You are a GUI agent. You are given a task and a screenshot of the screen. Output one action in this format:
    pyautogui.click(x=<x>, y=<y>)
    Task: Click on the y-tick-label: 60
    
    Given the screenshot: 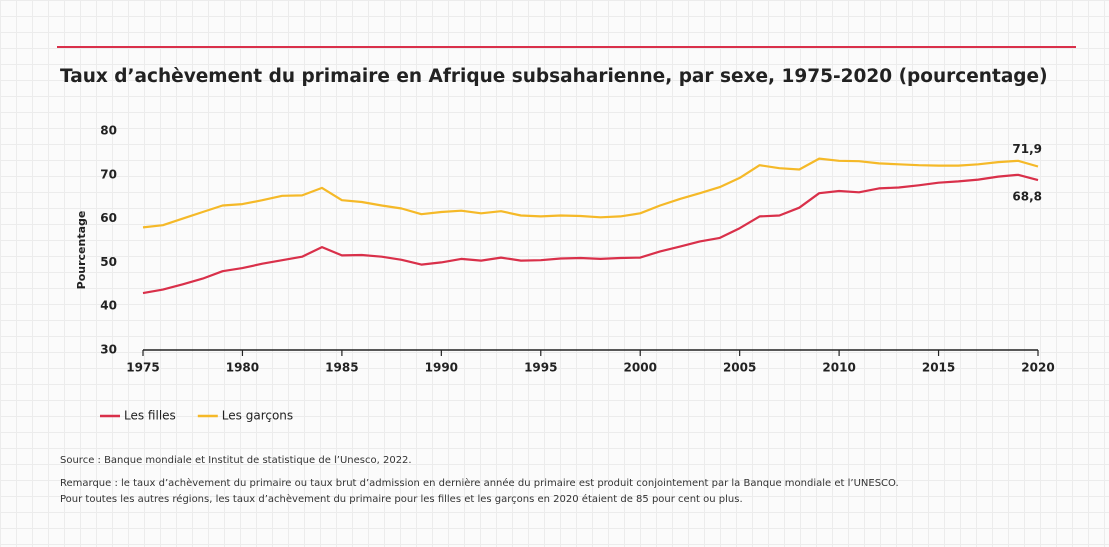 What is the action you would take?
    pyautogui.click(x=108, y=218)
    